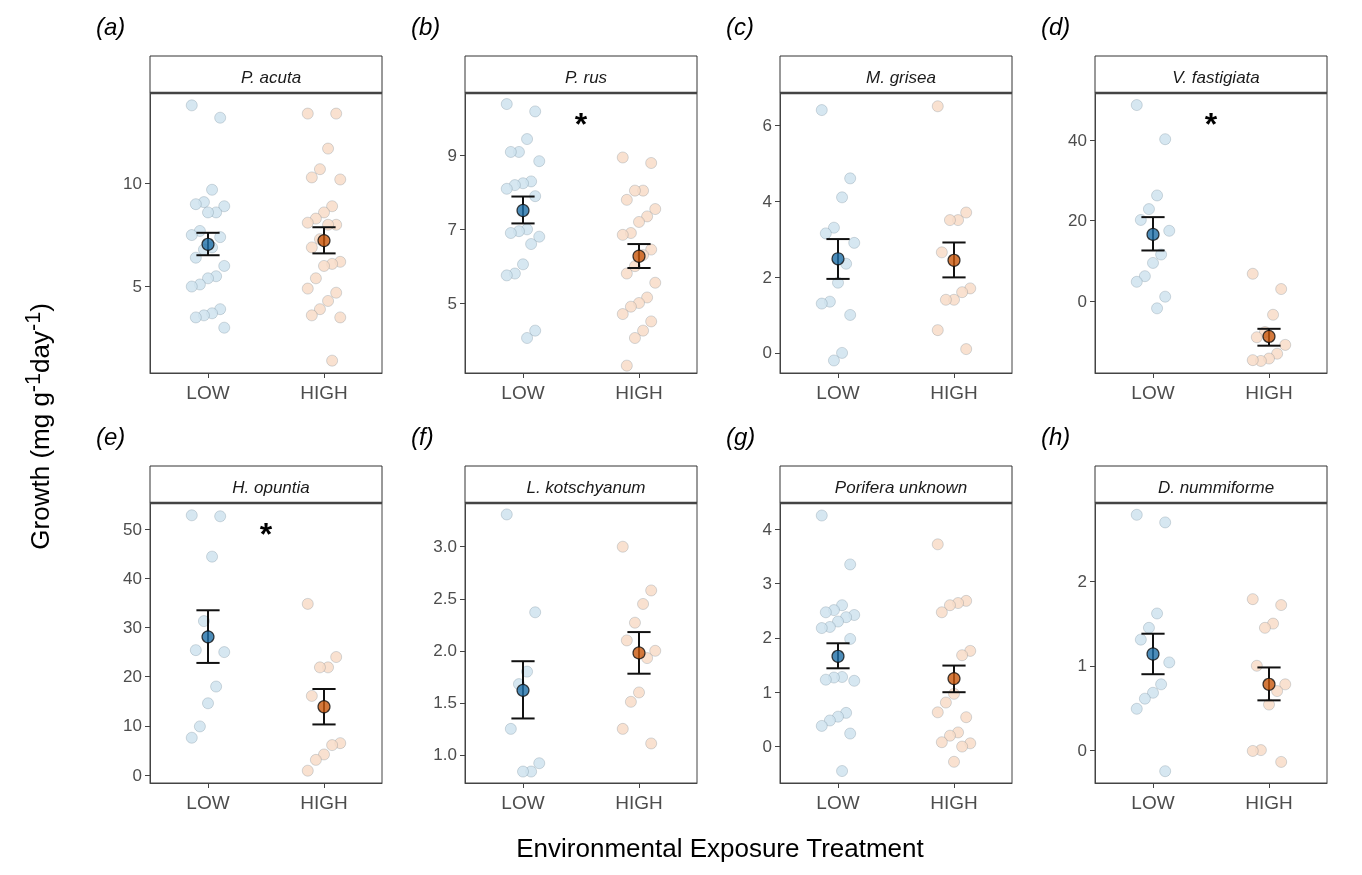  I want to click on y-tick-label: 1.5, so click(445, 703).